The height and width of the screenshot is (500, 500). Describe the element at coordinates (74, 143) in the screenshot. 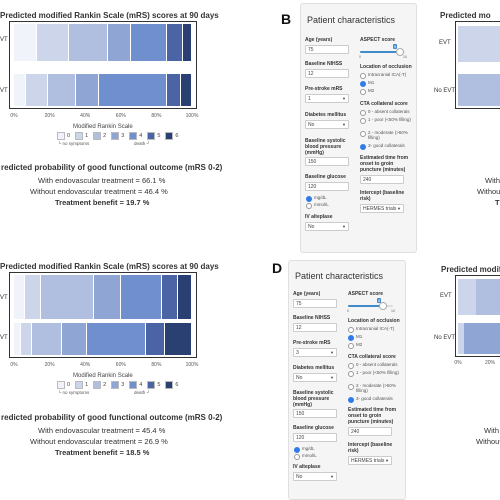

I see `panel-a-no-symptoms-label: └ no symptoms` at that location.